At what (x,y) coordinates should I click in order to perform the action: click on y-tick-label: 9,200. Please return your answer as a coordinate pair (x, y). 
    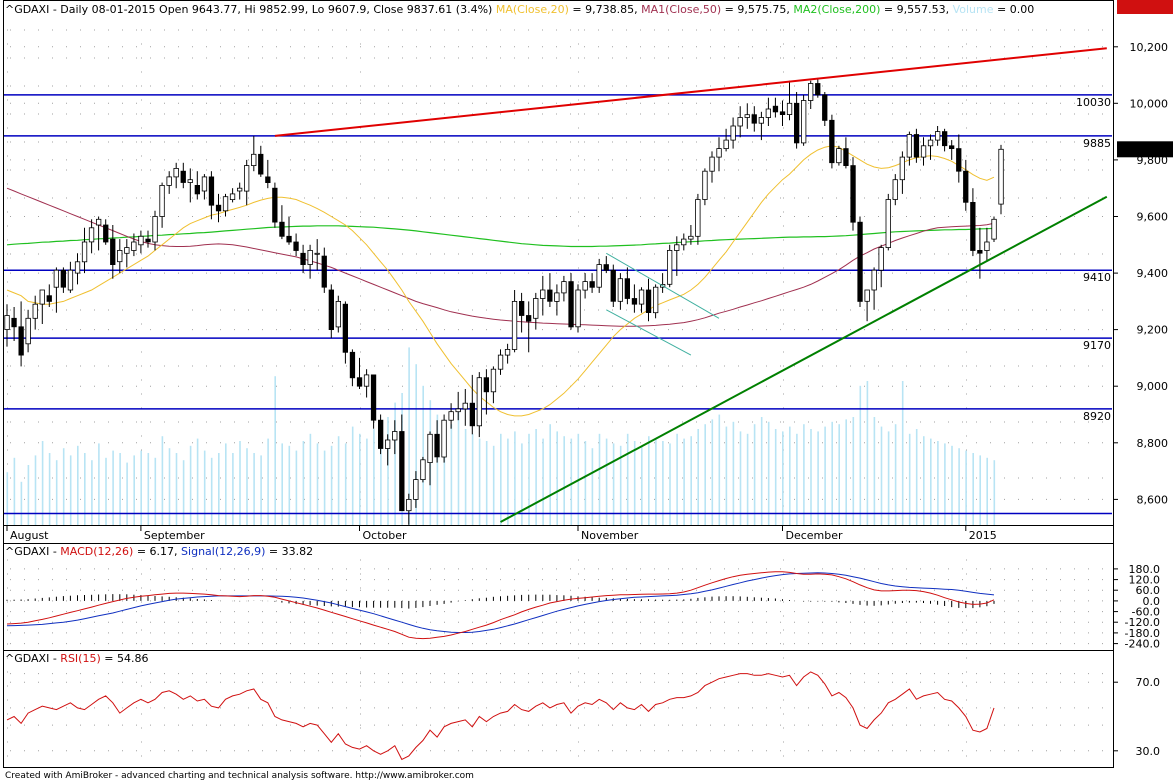
    Looking at the image, I should click on (1153, 330).